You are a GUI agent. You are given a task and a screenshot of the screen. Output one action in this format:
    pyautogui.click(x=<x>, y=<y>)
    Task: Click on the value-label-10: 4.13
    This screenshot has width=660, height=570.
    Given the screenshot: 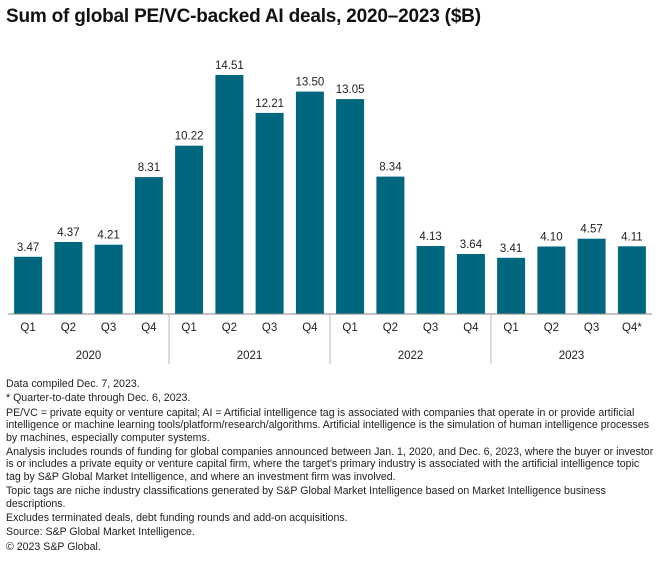 What is the action you would take?
    pyautogui.click(x=430, y=237)
    